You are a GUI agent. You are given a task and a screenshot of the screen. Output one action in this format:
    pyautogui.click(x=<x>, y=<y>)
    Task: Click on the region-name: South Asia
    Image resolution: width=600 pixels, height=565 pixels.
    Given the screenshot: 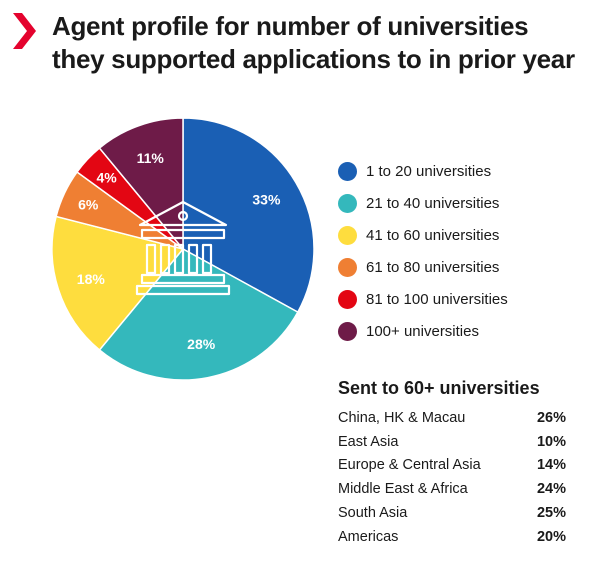 What is the action you would take?
    pyautogui.click(x=373, y=513)
    